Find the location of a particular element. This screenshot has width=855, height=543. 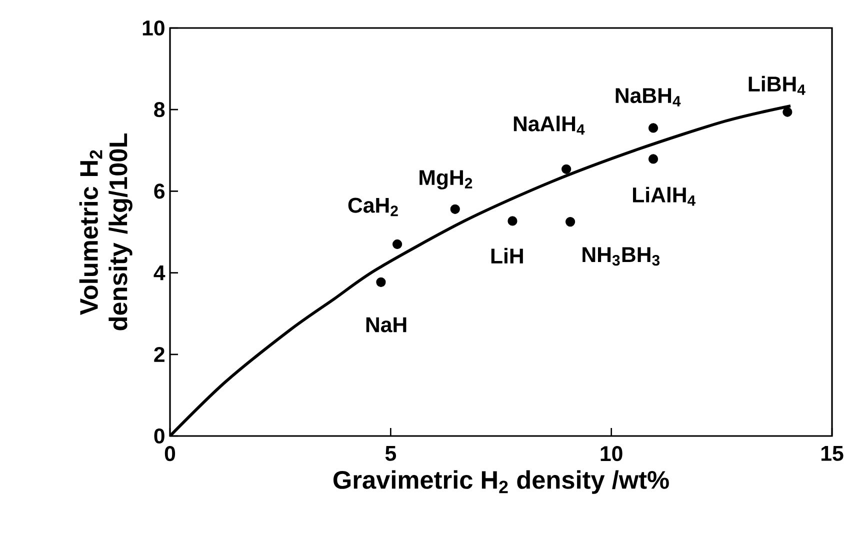

y-axis-title: Volumetric H$_{2}$ density /kg/100L is located at coordinates (105, 232).